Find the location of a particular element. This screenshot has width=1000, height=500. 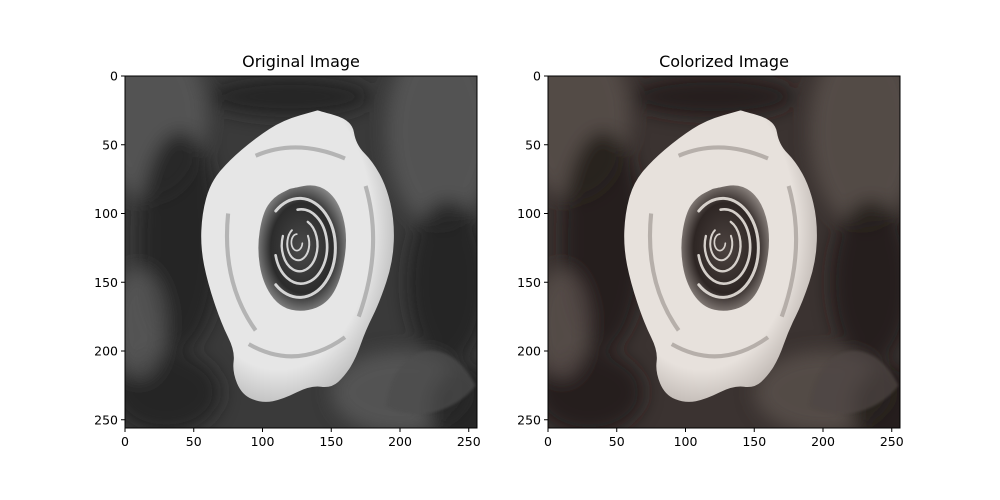

original-image-x-tick-label: 0 is located at coordinates (125, 441).